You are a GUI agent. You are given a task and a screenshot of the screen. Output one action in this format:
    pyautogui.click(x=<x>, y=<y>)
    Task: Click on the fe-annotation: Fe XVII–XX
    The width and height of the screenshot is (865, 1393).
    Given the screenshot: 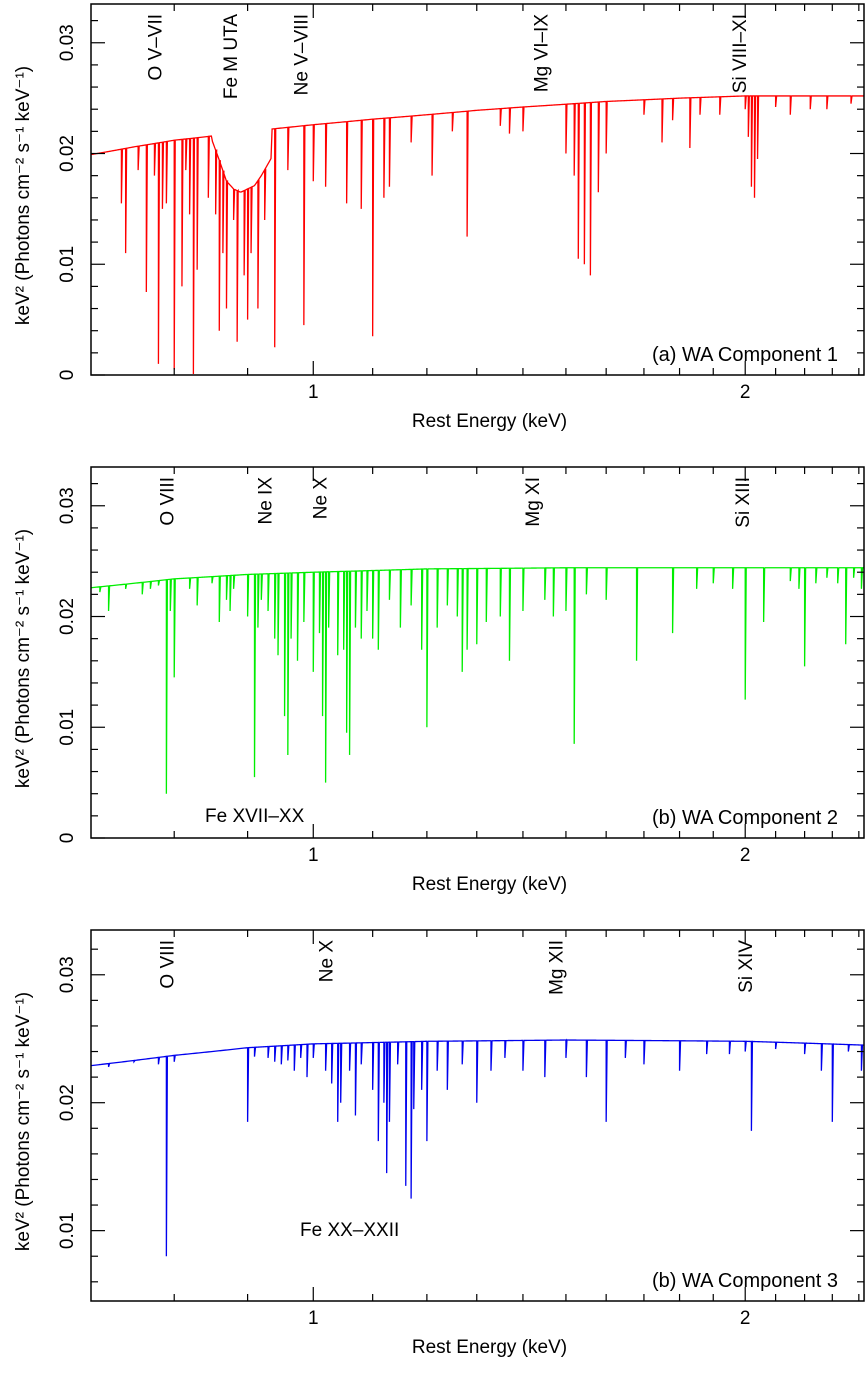 What is the action you would take?
    pyautogui.click(x=255, y=816)
    